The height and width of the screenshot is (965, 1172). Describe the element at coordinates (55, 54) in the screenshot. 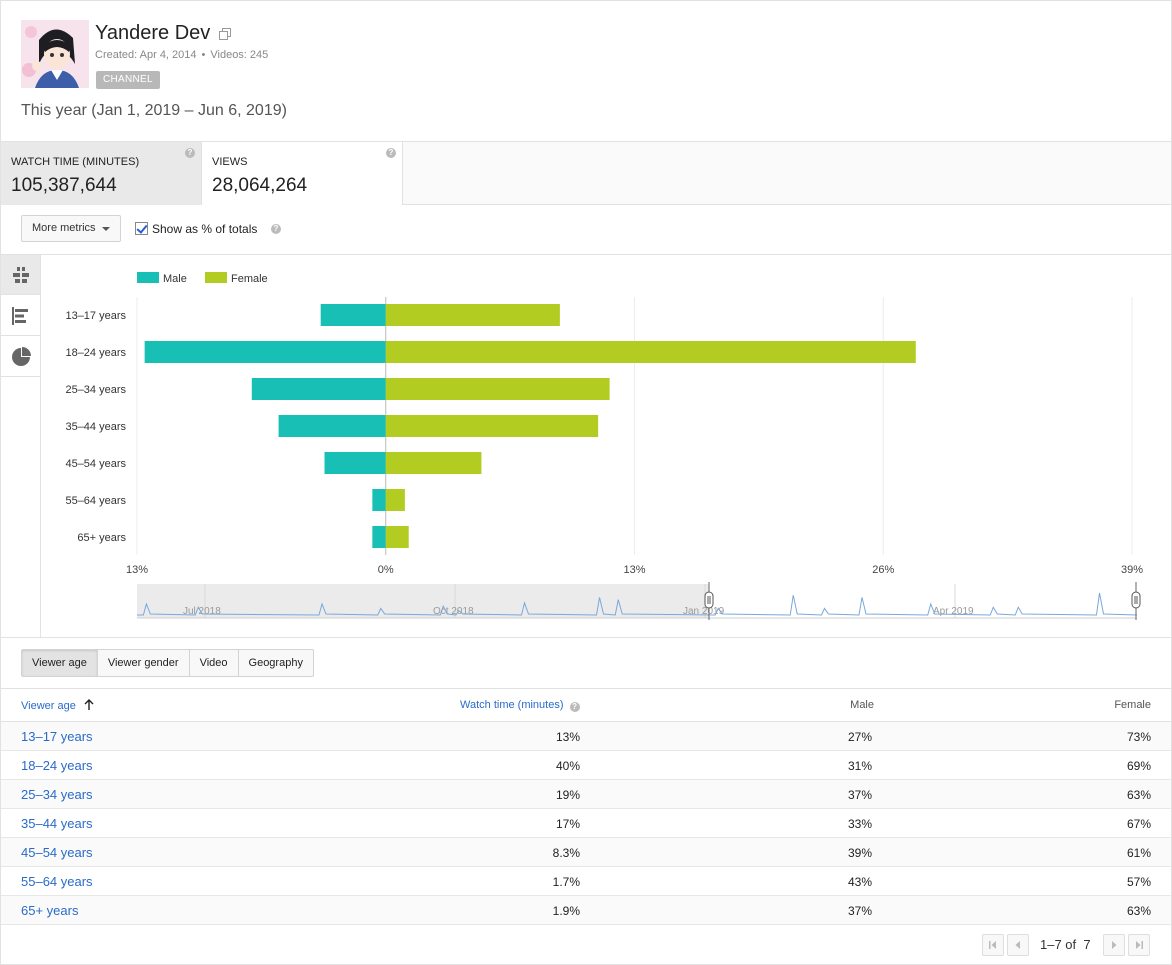

I see `channel-avatar` at that location.